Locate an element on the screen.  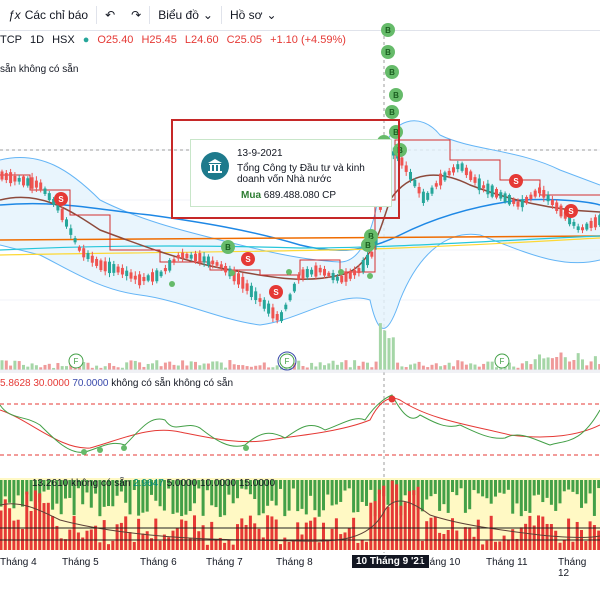
event-f-icon: F is located at coordinates (287, 361).